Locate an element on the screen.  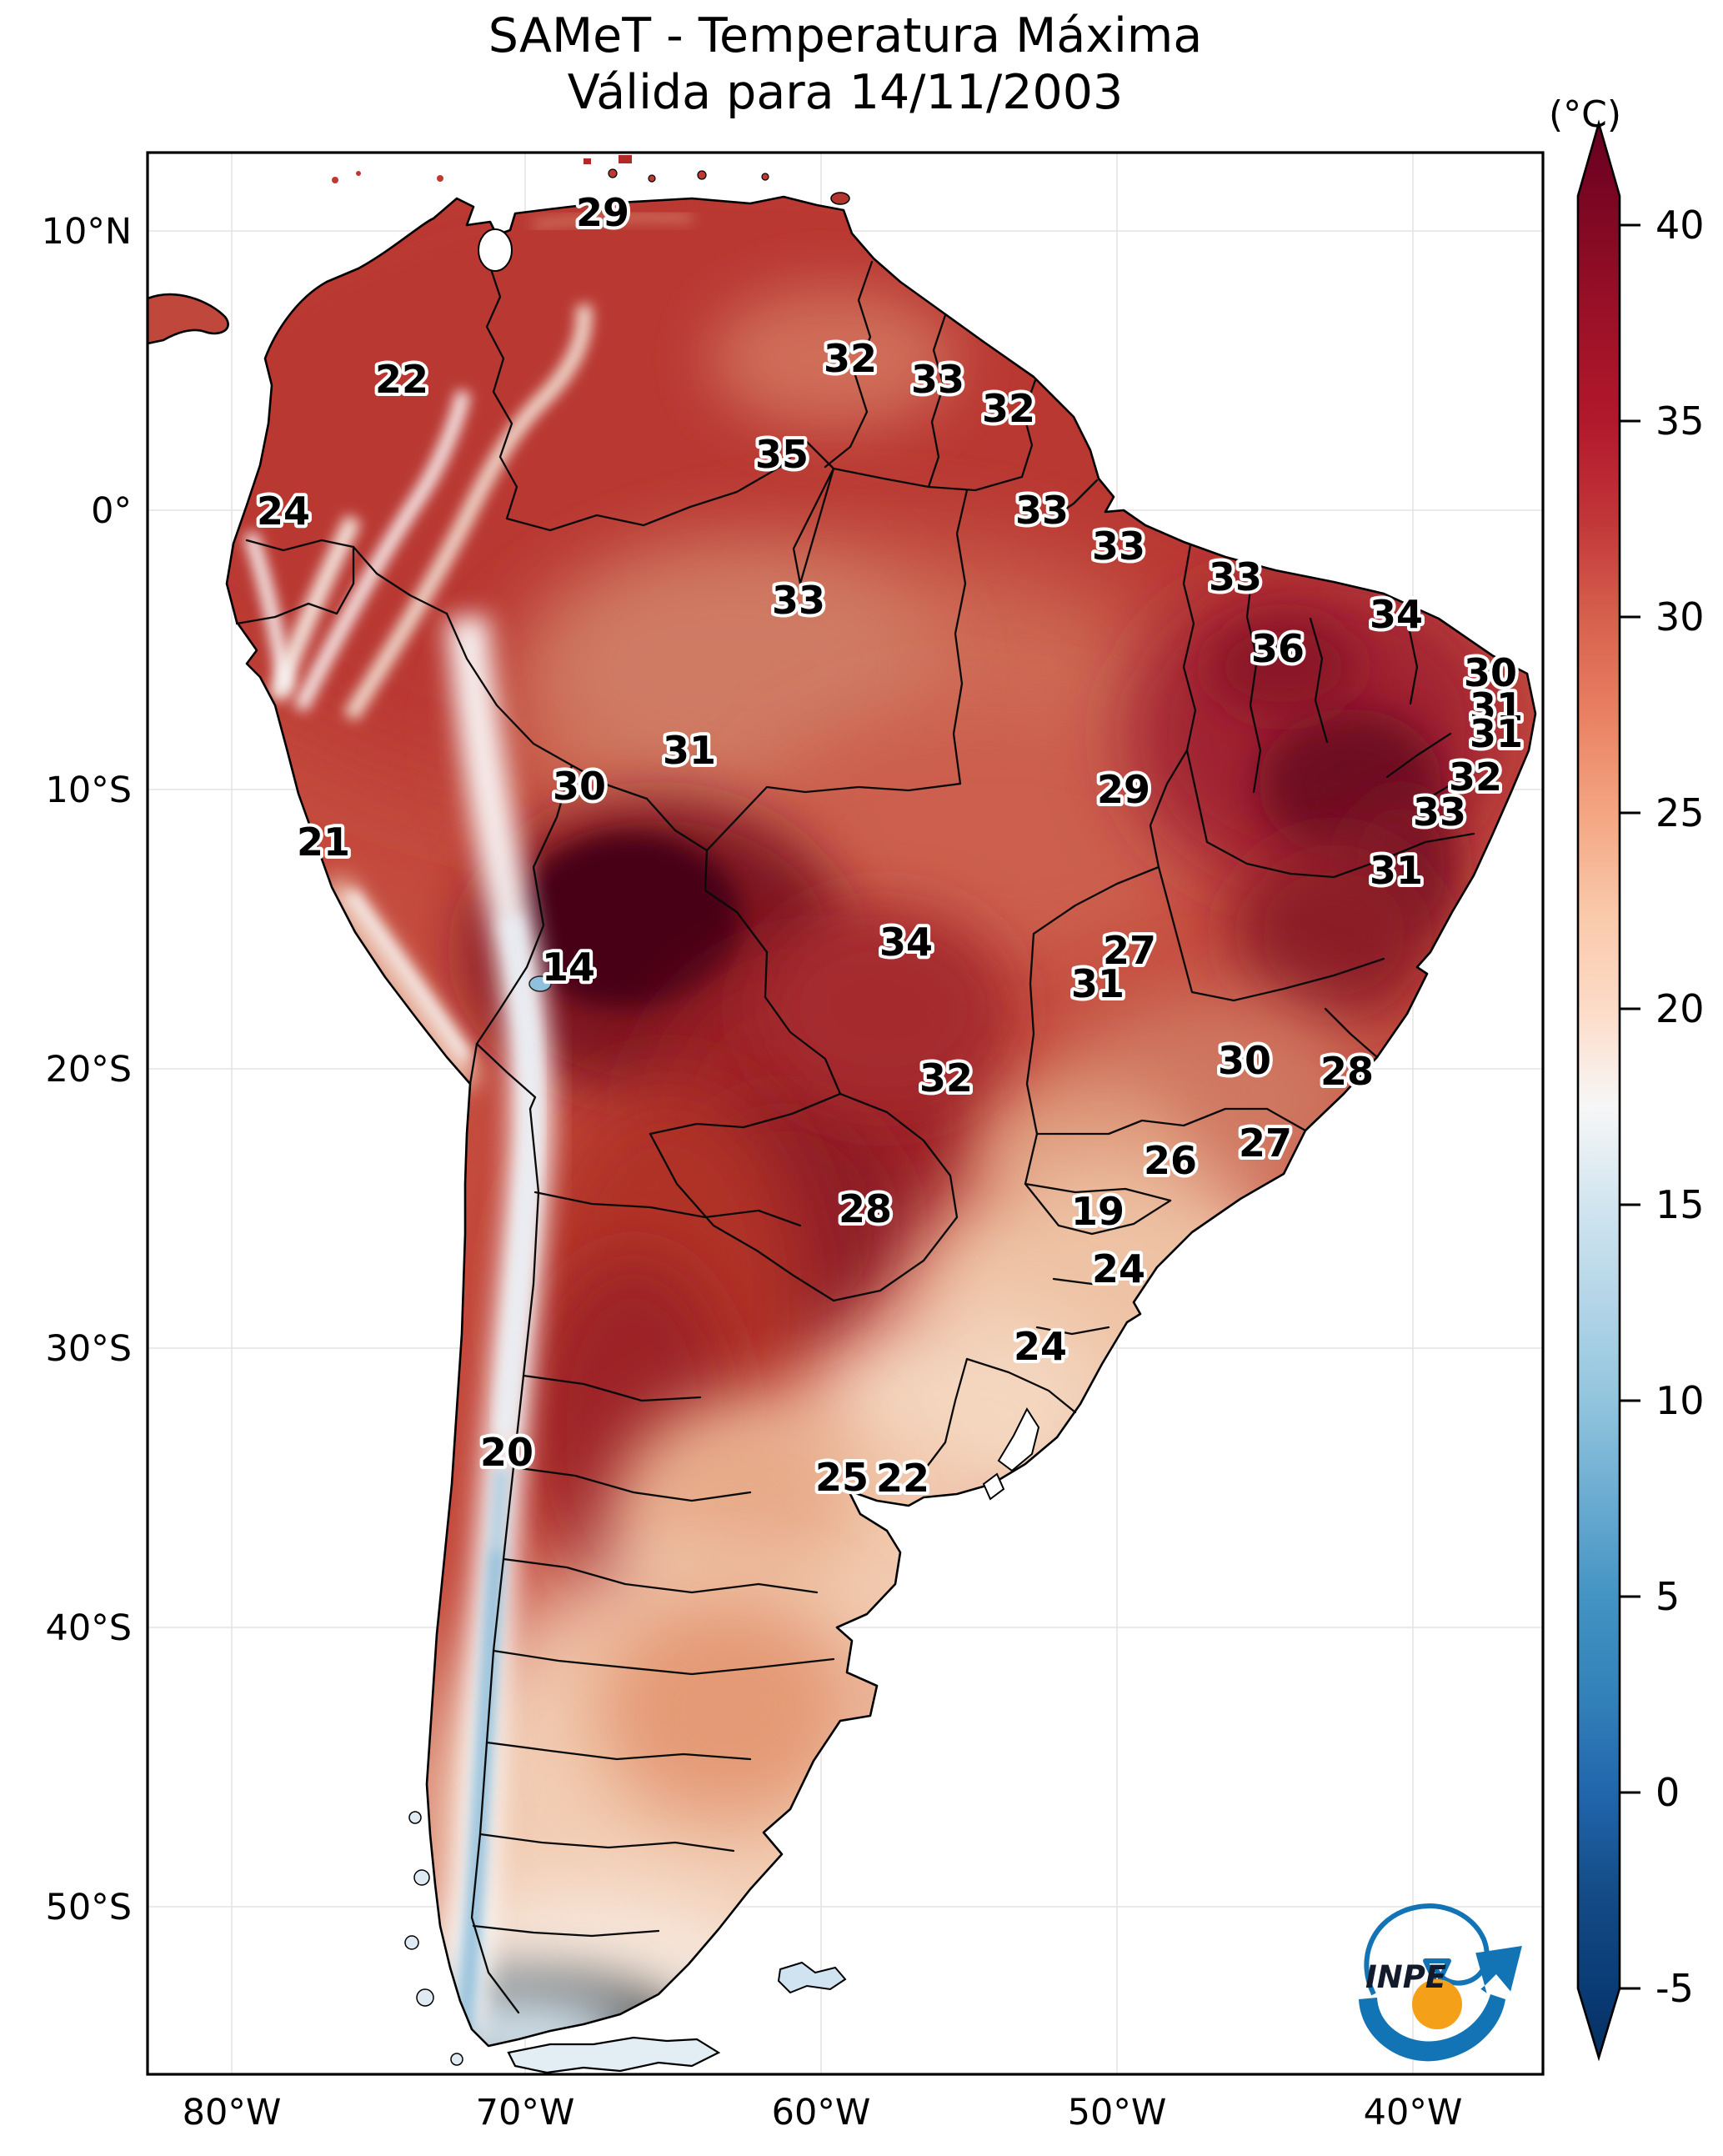
colorbar: (°C) 40 35 30 25 20 15 10 5 0 -5 is located at coordinates (1627, 1077).